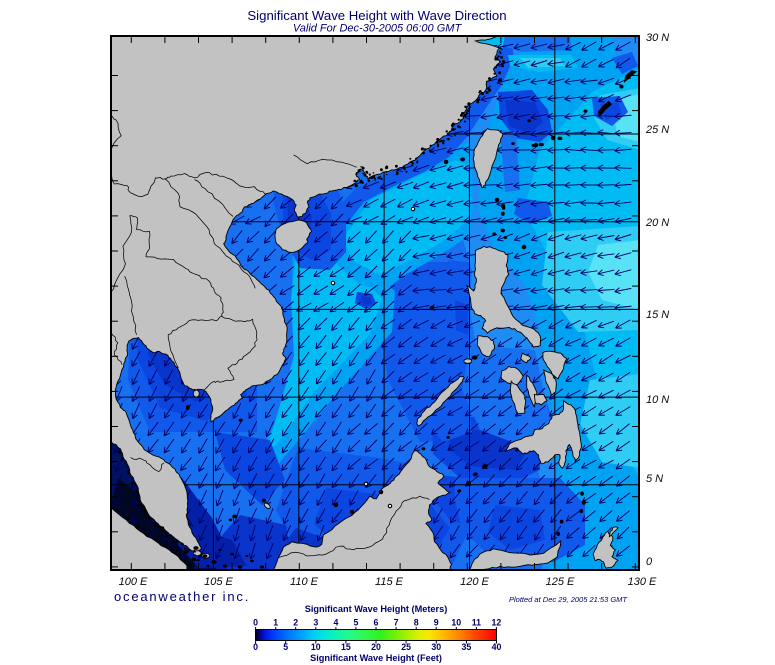 The height and width of the screenshot is (665, 775). Describe the element at coordinates (389, 582) in the screenshot. I see `svg-text: 115 E` at that location.